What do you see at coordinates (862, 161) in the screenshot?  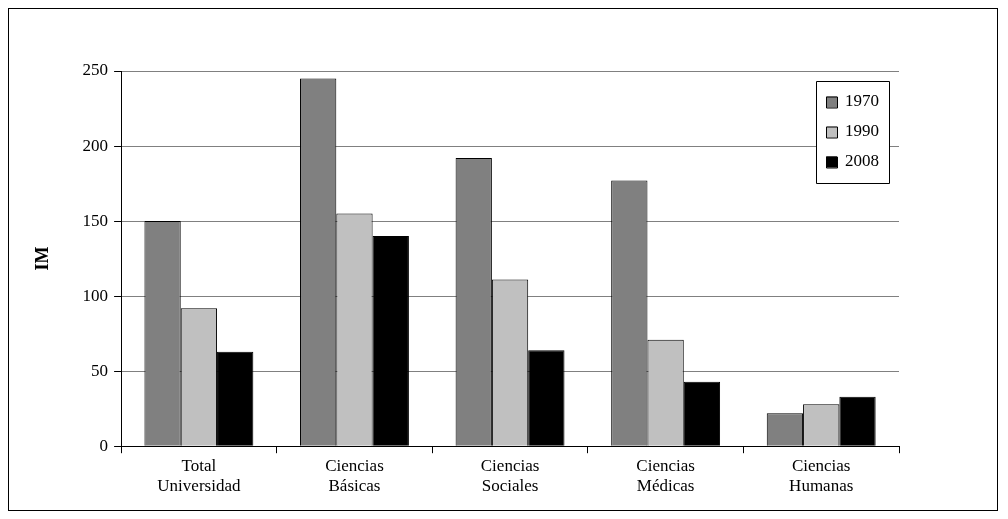 I see `legend-label: 2008` at bounding box center [862, 161].